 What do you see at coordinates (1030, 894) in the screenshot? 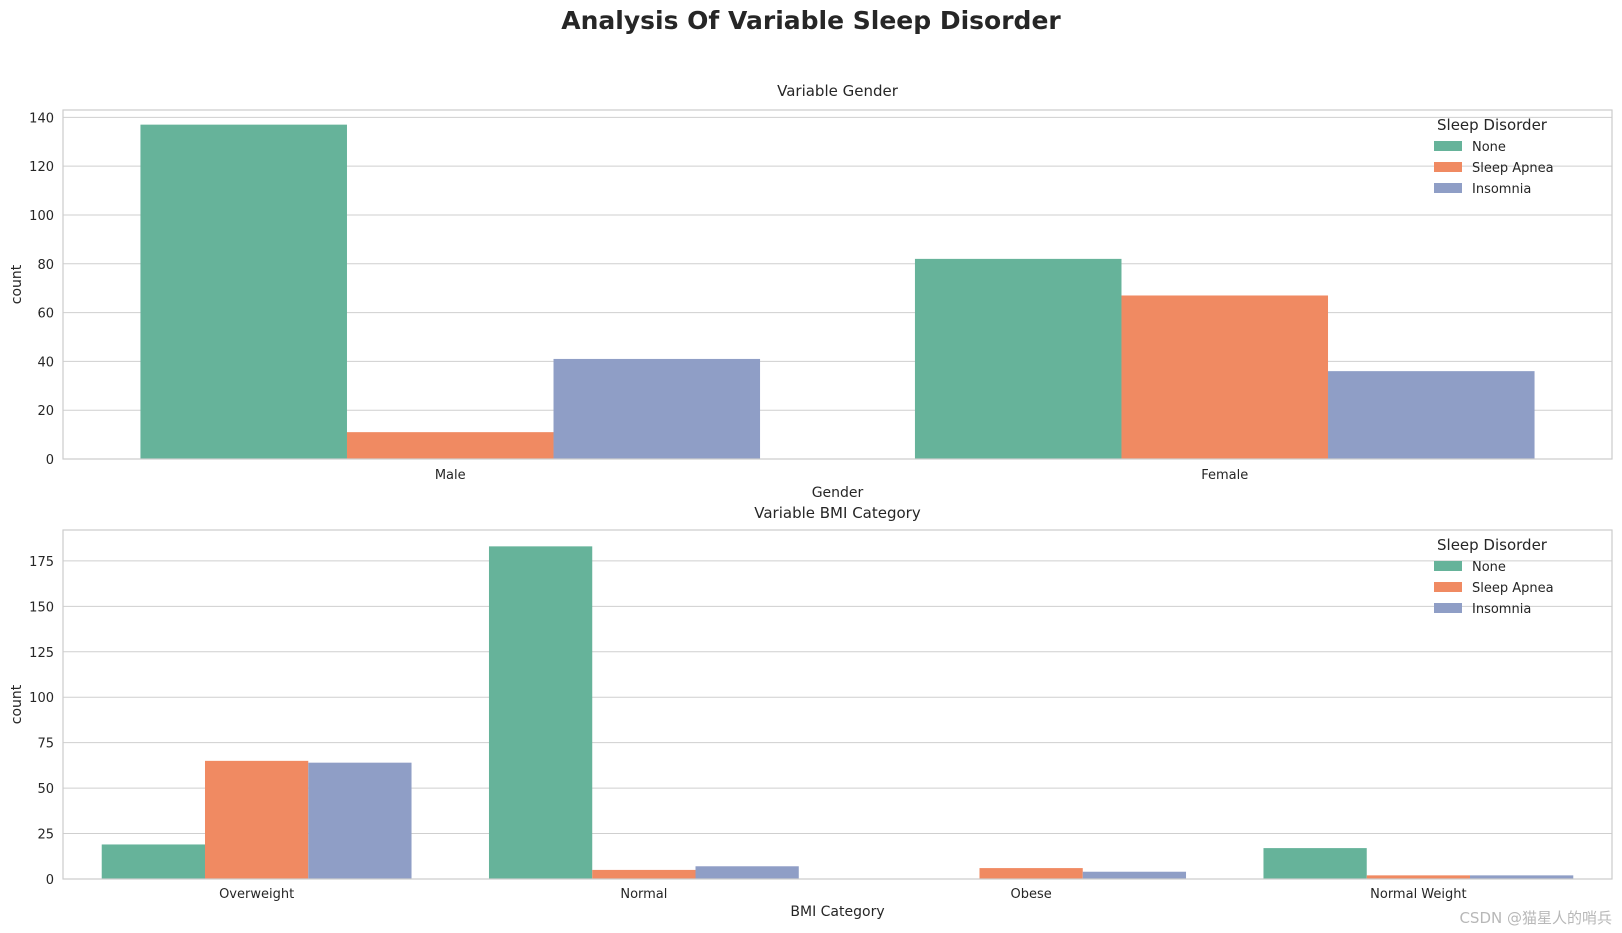
I see `x-tick-label: Obese` at bounding box center [1030, 894].